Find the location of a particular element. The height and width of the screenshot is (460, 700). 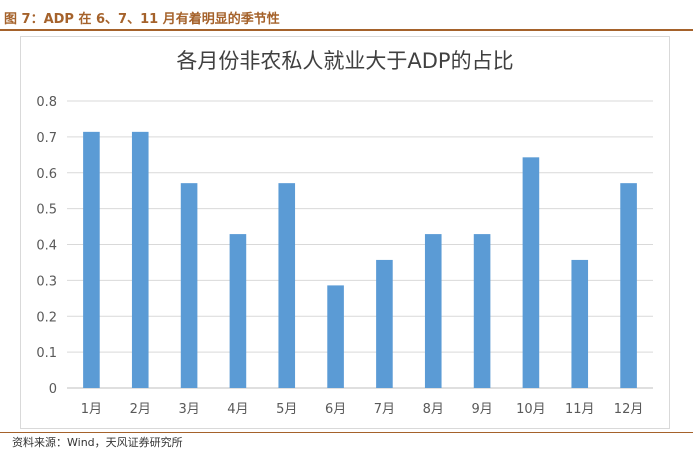

chart-title: 各月份非农私人就业大于ADP的占比 is located at coordinates (344, 61).